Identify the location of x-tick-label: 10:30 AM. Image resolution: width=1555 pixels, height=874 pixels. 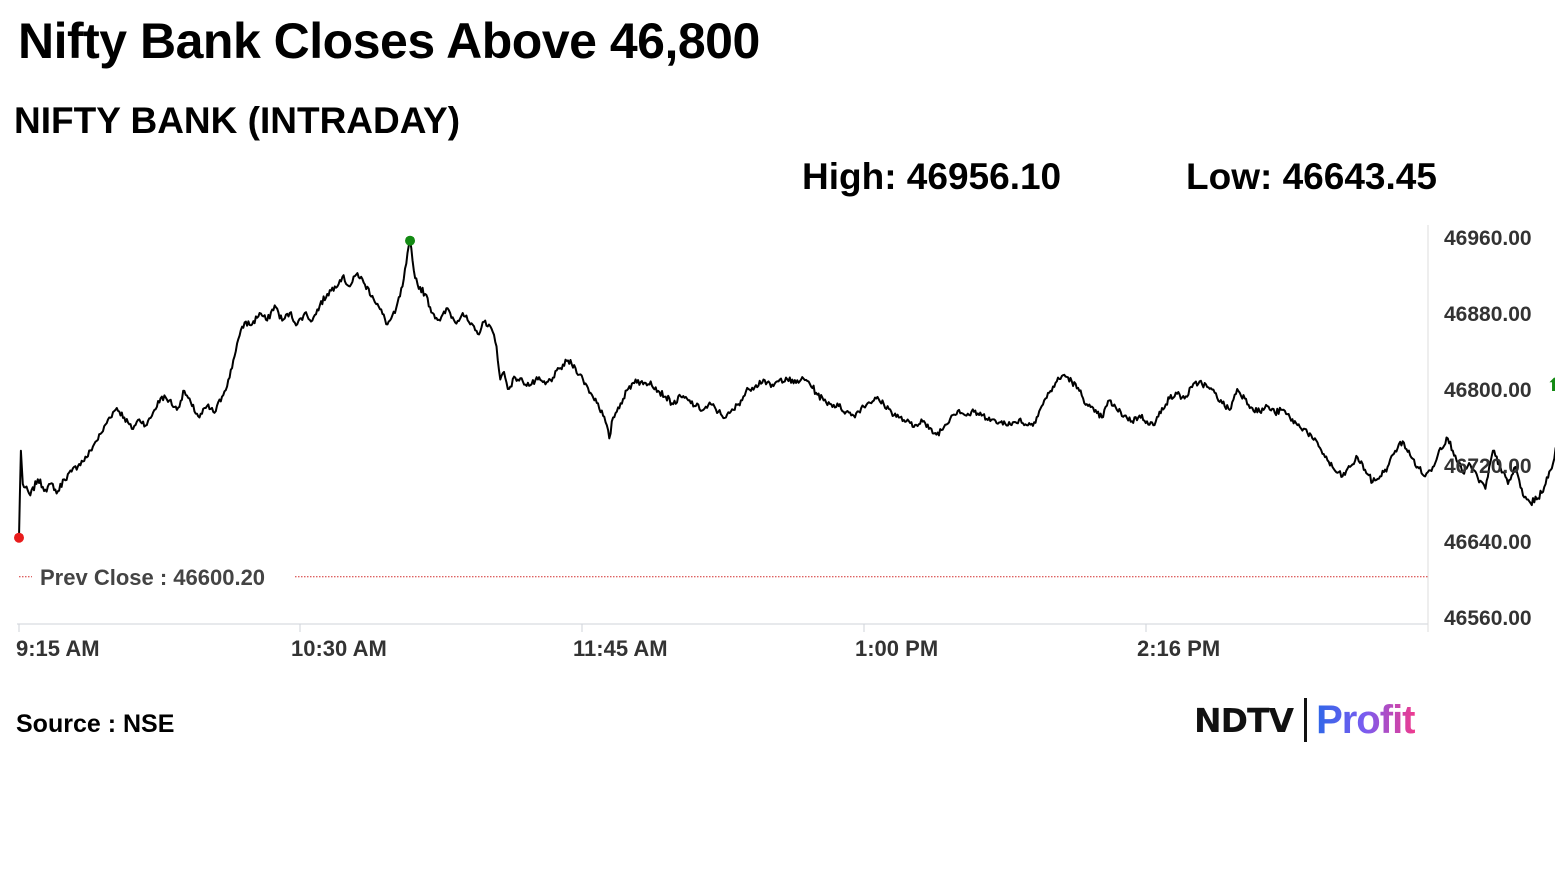
(339, 648).